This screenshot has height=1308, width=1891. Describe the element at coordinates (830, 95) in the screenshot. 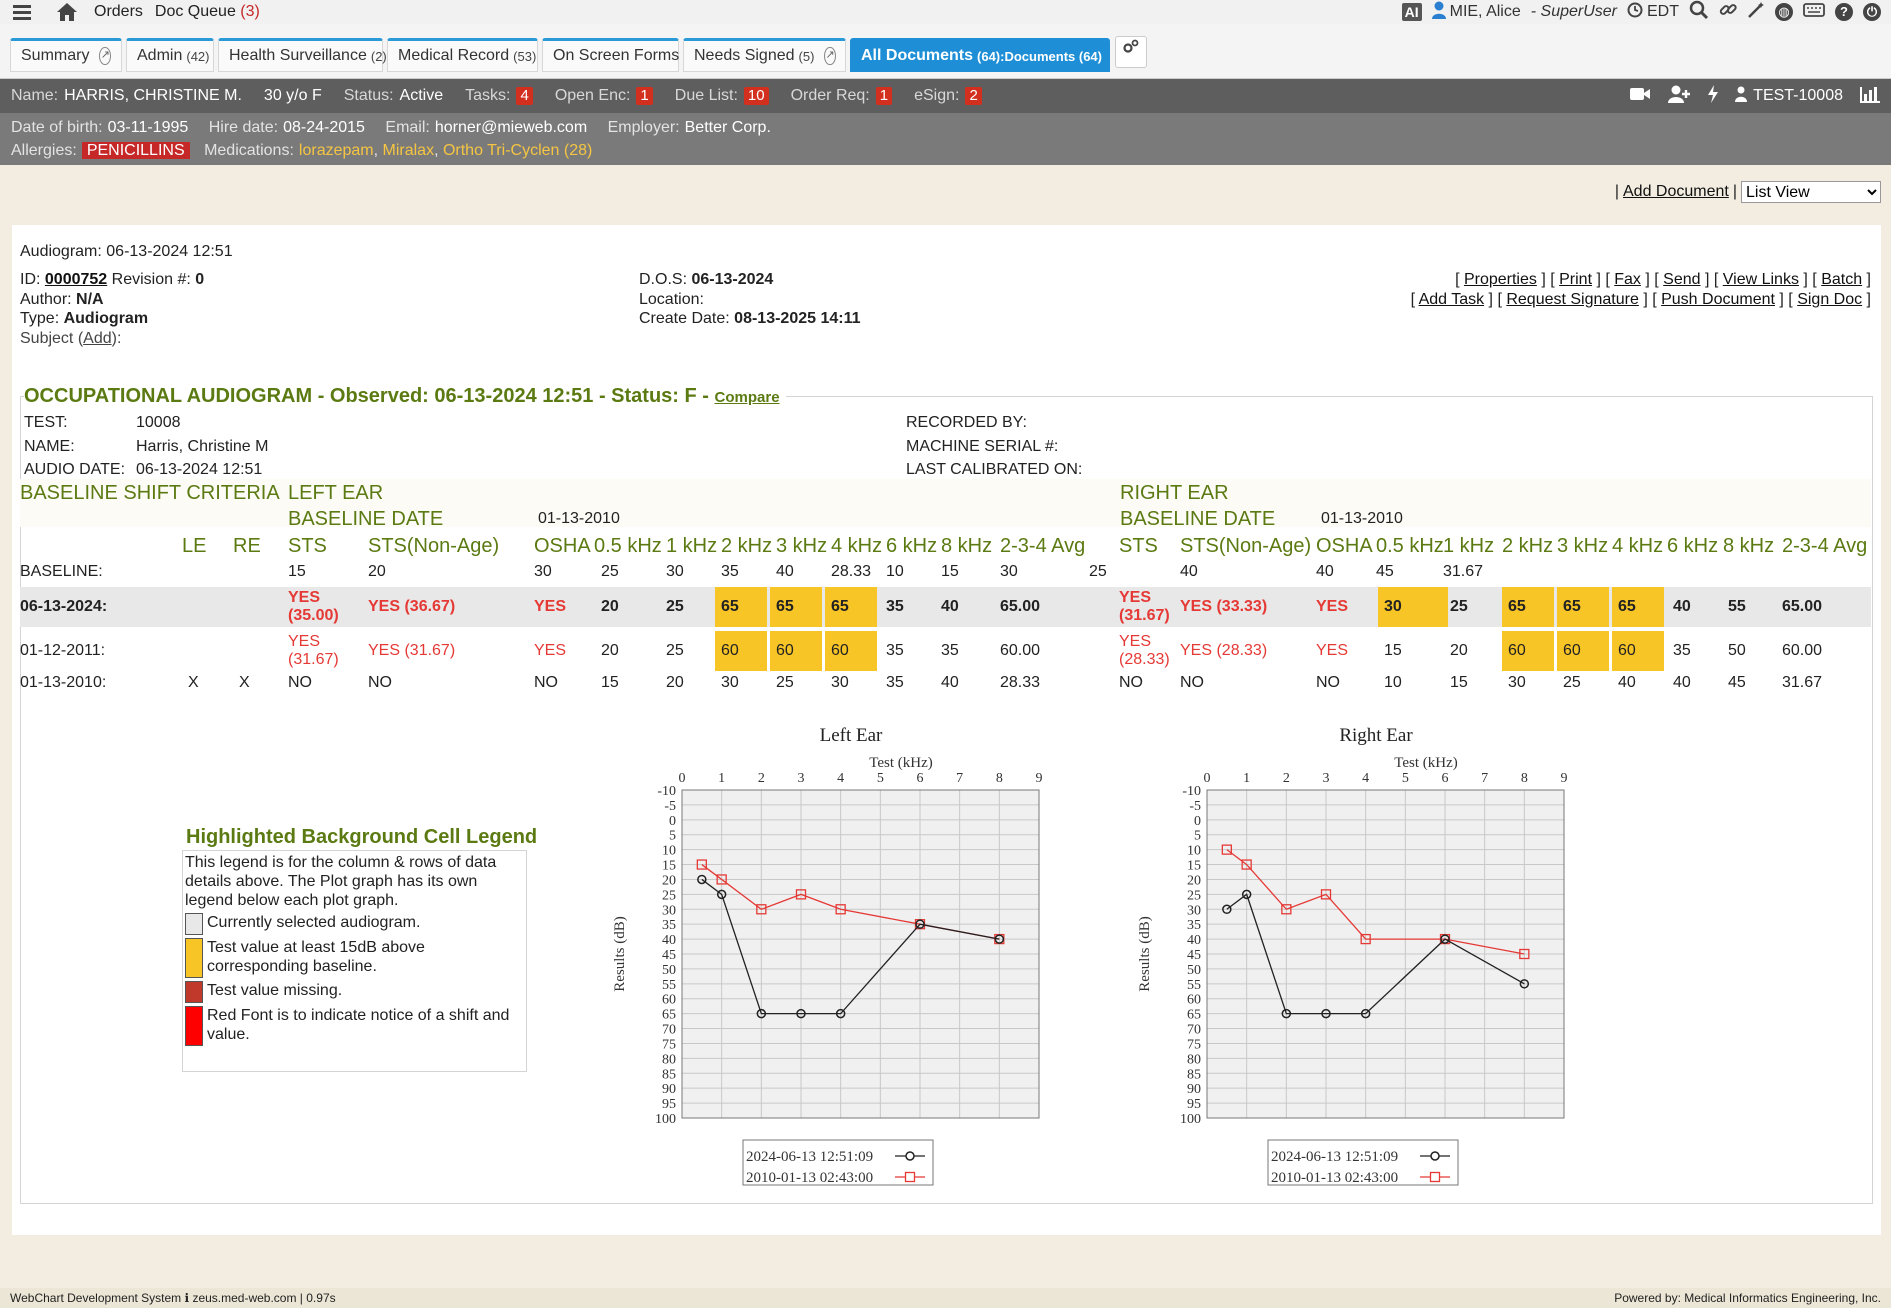

I see `order-req-label: Order Req:` at that location.